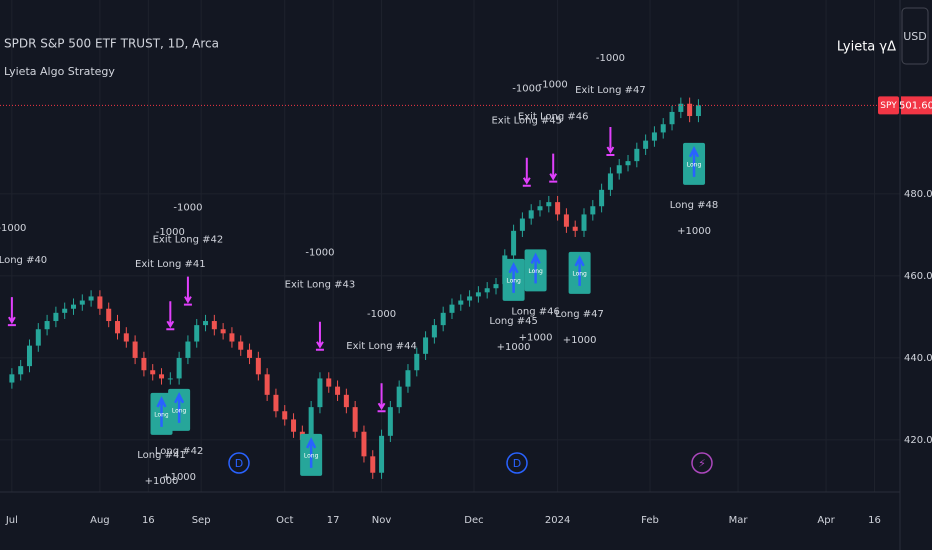  I want to click on symbol-label: SPY, so click(888, 106).